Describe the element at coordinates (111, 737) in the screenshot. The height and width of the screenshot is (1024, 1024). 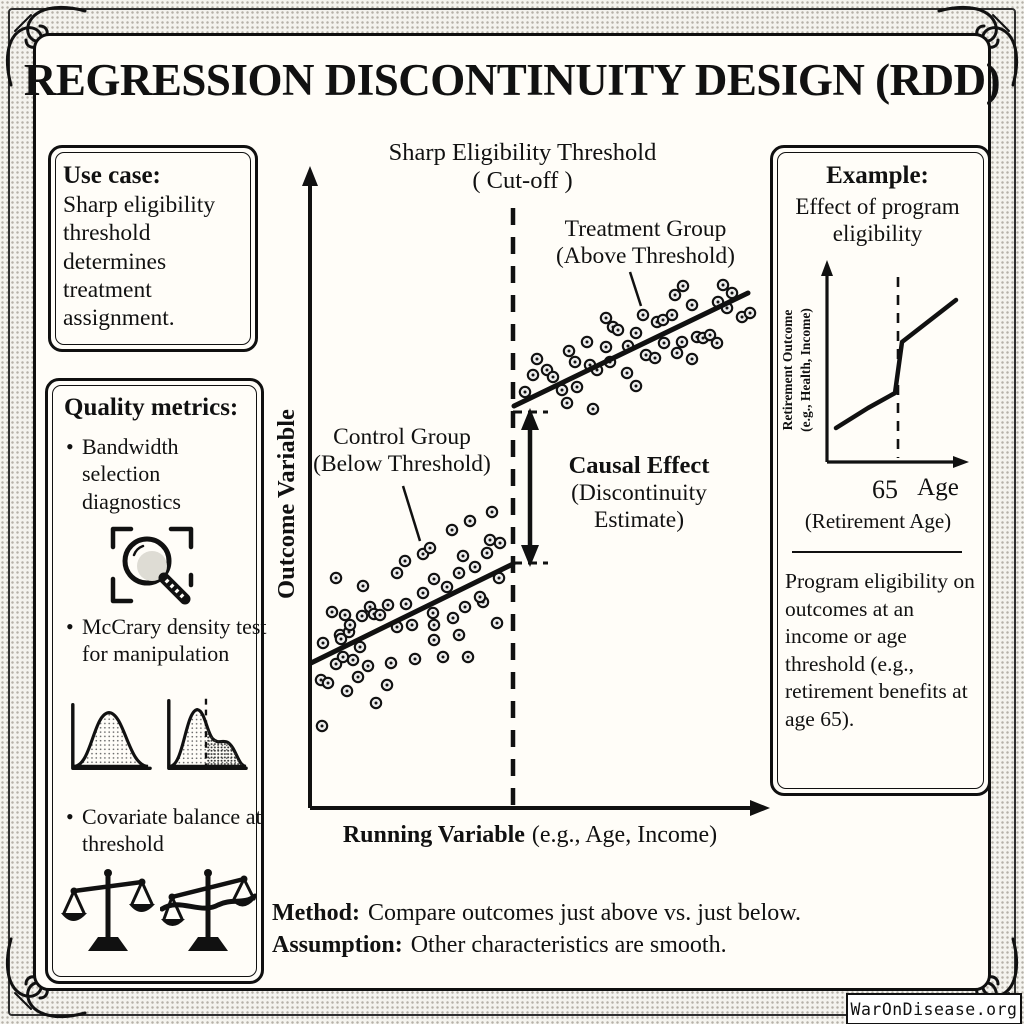
I see `density-smooth-icon` at that location.